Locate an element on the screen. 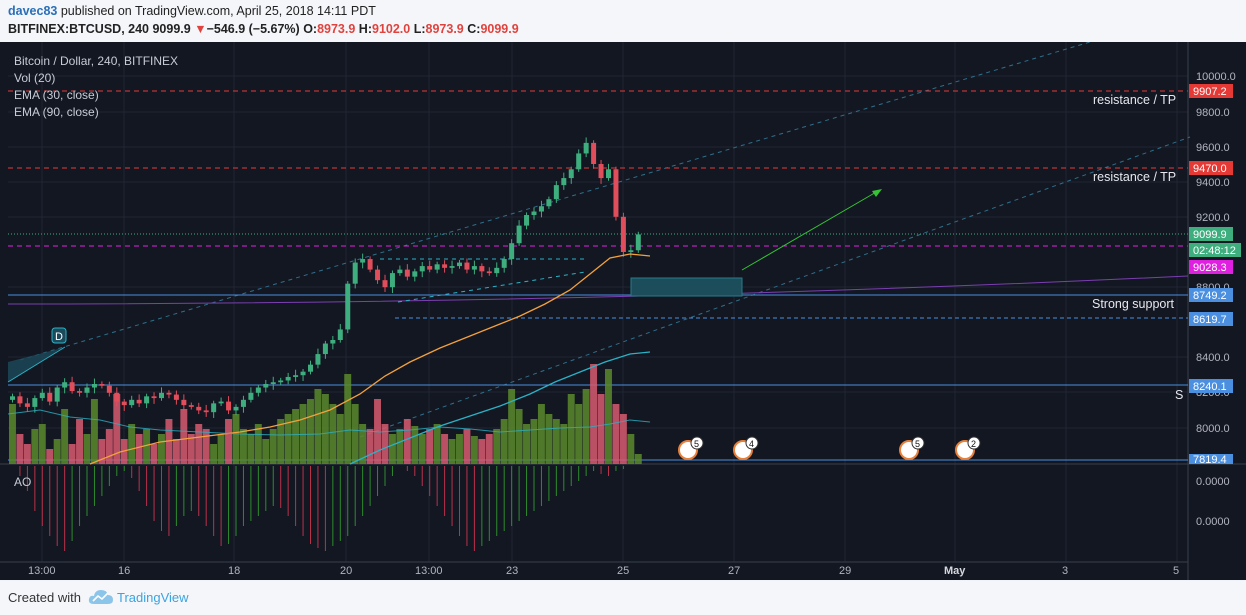  time-tick: 29 is located at coordinates (845, 571).